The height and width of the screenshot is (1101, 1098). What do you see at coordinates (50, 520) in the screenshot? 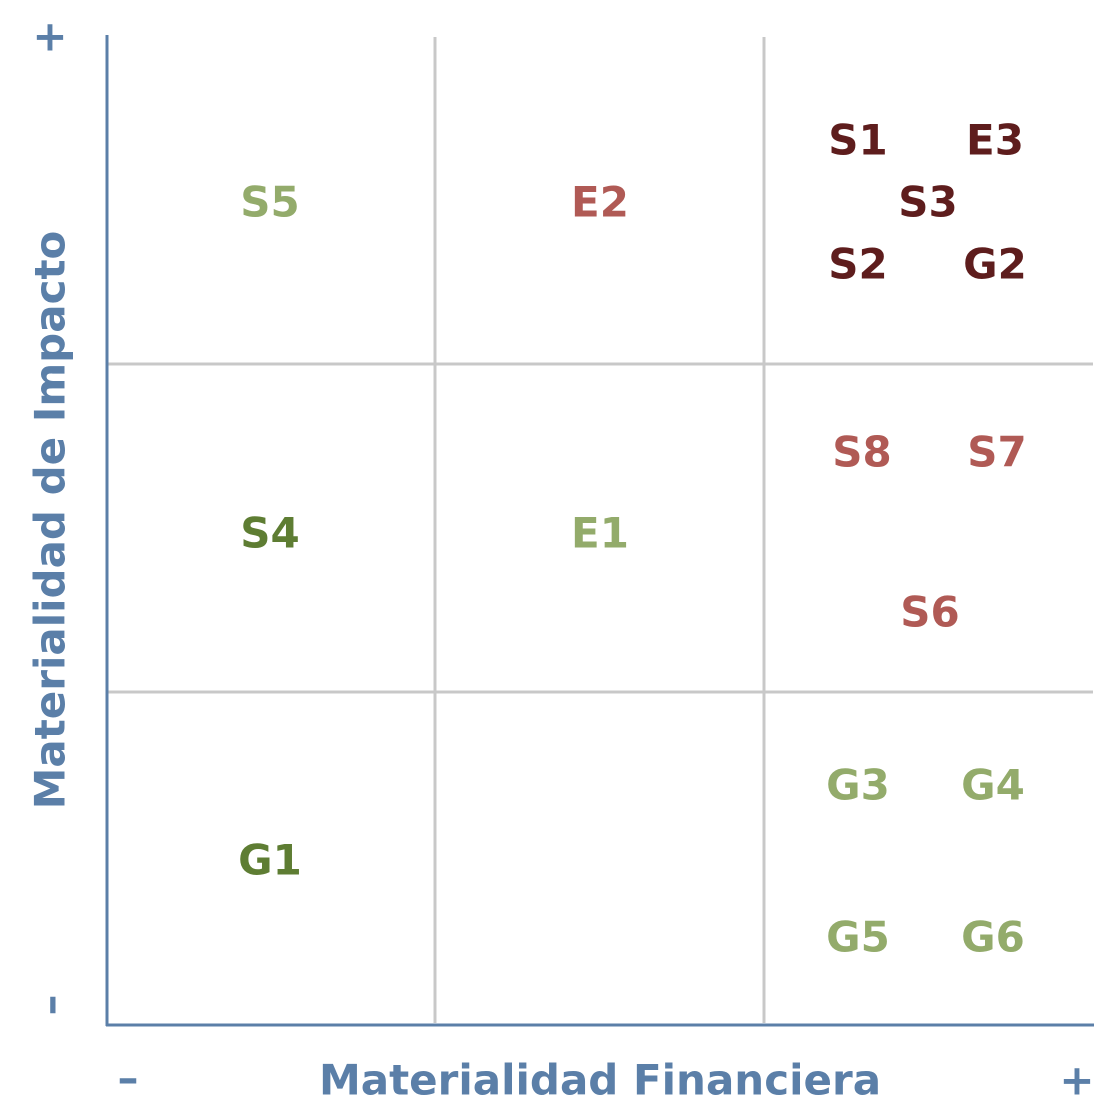
I see `y-axis-label: Materialidad de Impacto` at bounding box center [50, 520].